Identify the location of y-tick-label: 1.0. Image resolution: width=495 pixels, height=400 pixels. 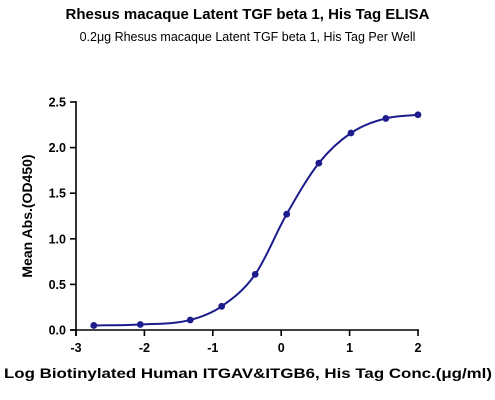
(57, 239).